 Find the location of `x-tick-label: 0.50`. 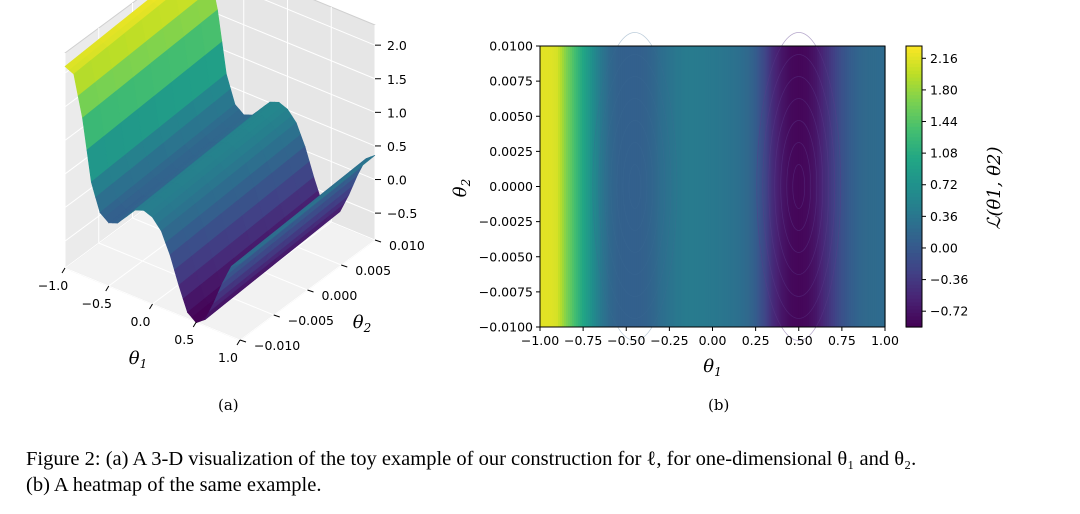

x-tick-label: 0.50 is located at coordinates (799, 340).